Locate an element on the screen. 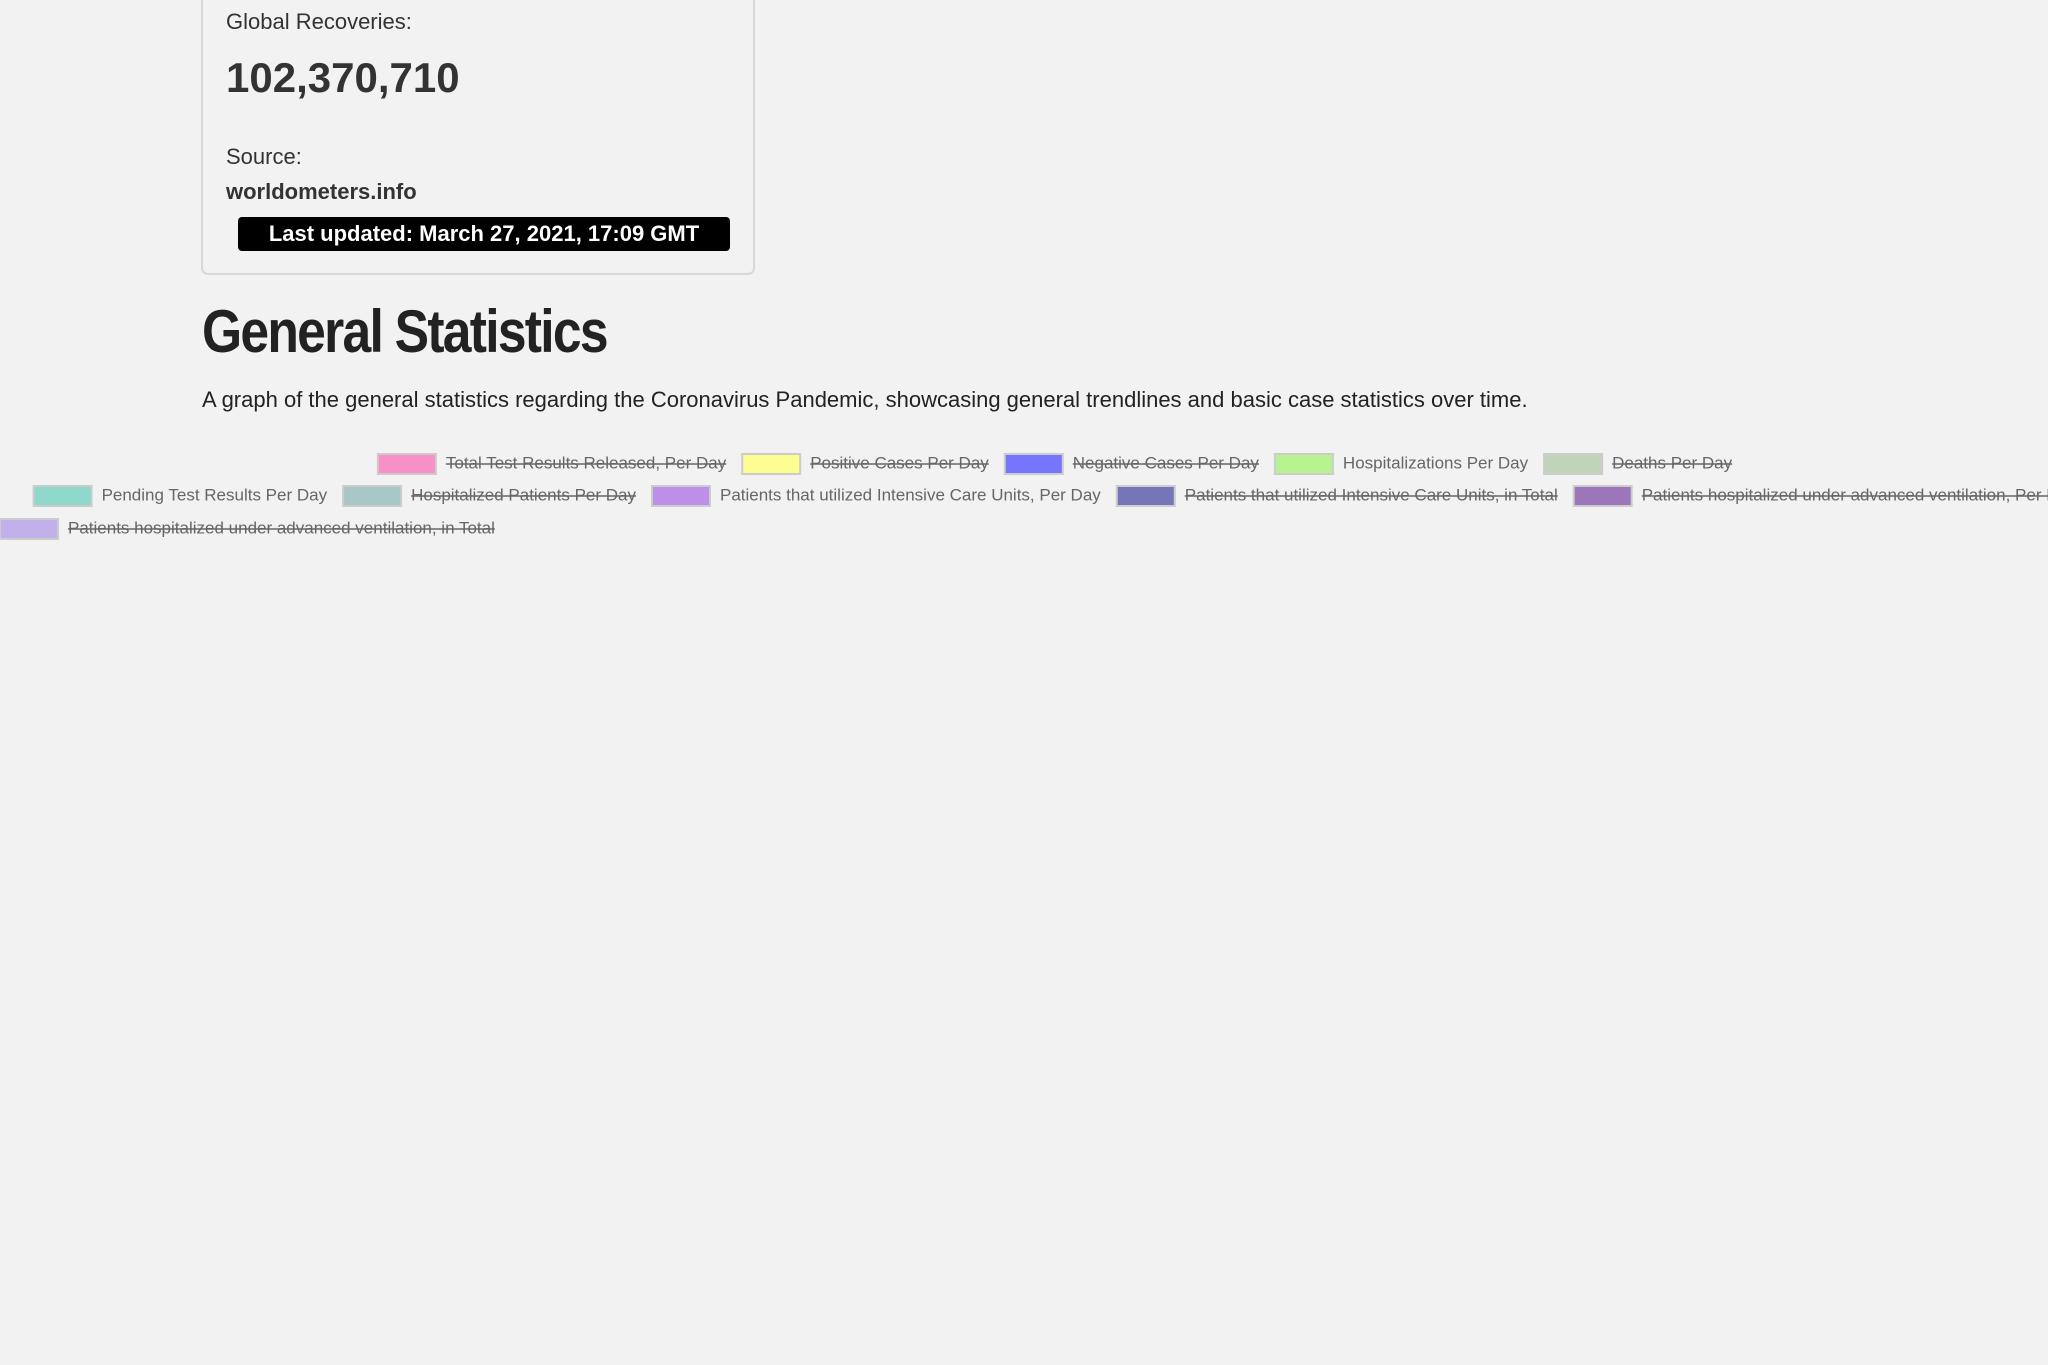  legend-label: Deaths Per Day is located at coordinates (1672, 462).